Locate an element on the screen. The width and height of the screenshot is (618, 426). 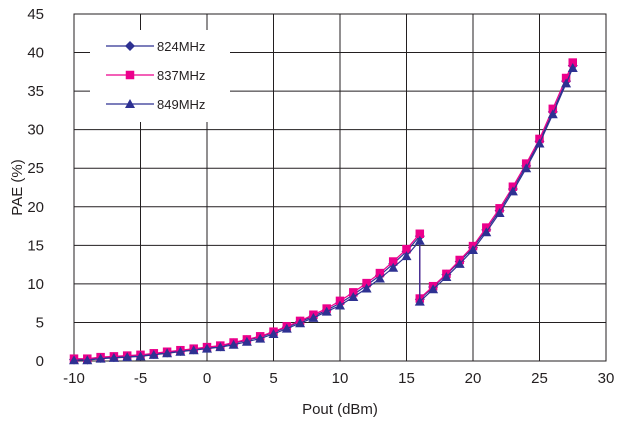
legend-item: 824MHz is located at coordinates (155, 46).